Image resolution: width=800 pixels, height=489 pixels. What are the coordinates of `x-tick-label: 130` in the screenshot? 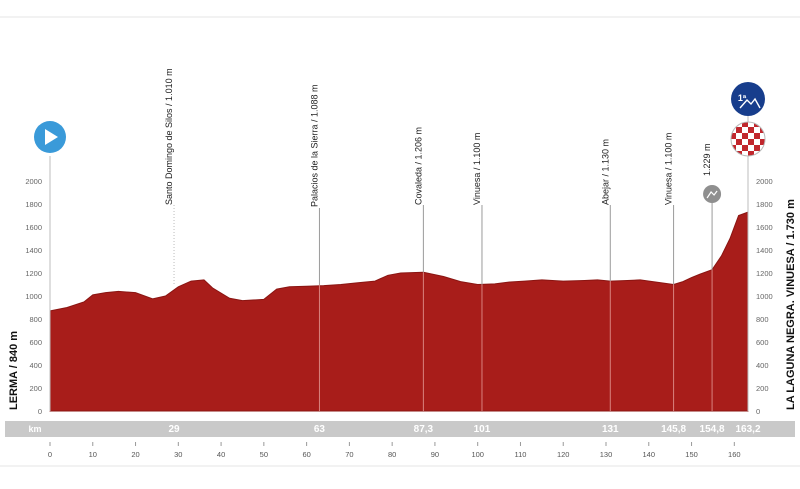 It's located at (606, 454).